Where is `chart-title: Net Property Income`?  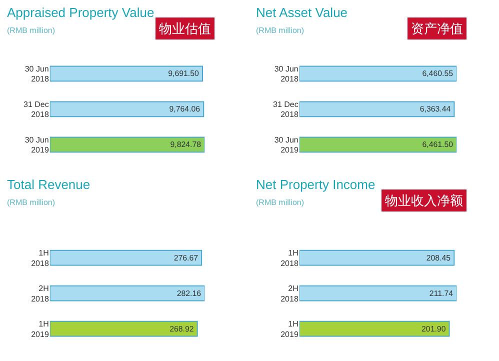
chart-title: Net Property Income is located at coordinates (316, 184).